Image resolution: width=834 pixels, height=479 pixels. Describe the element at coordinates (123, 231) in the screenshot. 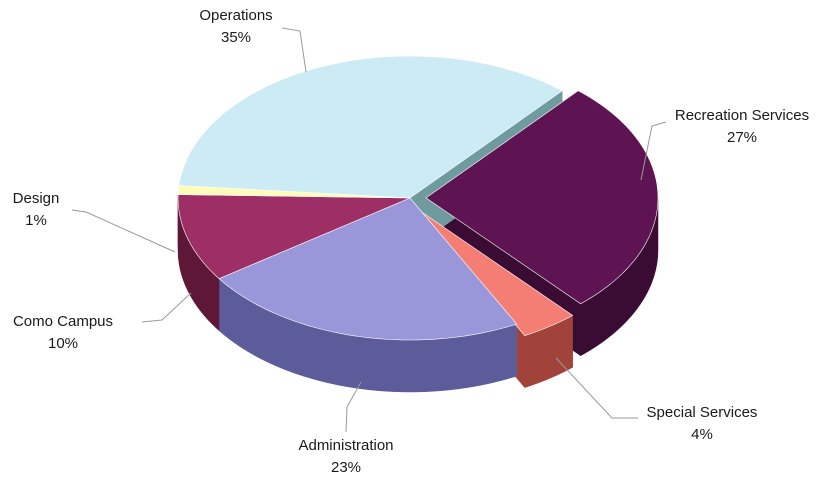

I see `leader-design` at that location.